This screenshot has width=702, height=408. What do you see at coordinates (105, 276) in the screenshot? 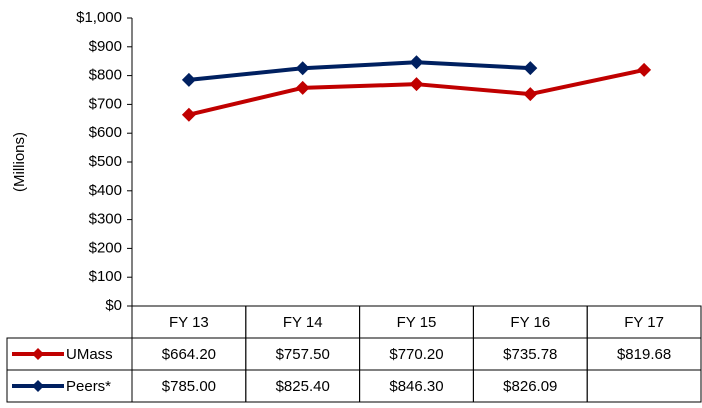
I see `y-tick-label: $100` at bounding box center [105, 276].